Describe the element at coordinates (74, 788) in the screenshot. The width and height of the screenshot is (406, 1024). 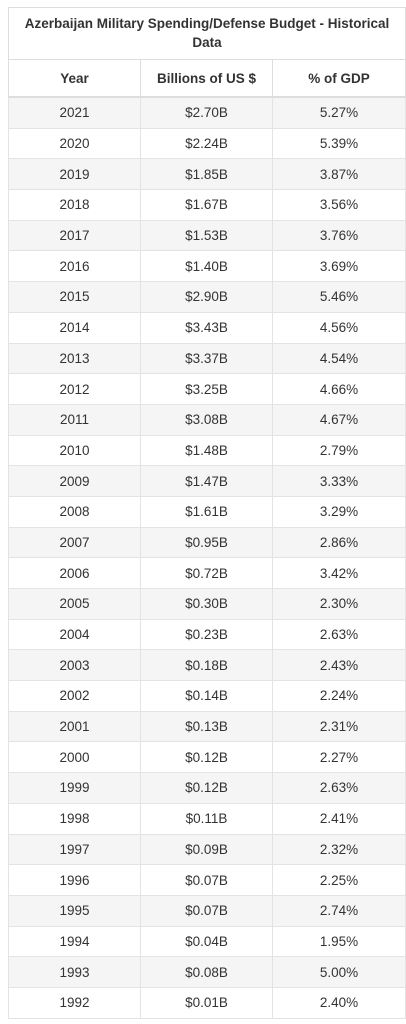
I see `year-cell: 1999` at that location.